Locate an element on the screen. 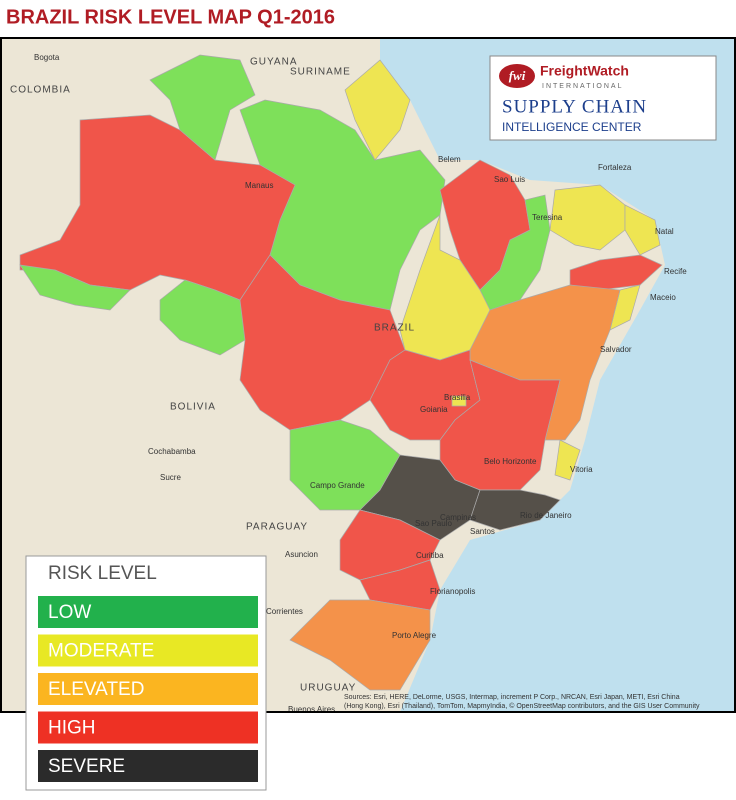 The height and width of the screenshot is (800, 736). country-label: SURINAME is located at coordinates (320, 72).